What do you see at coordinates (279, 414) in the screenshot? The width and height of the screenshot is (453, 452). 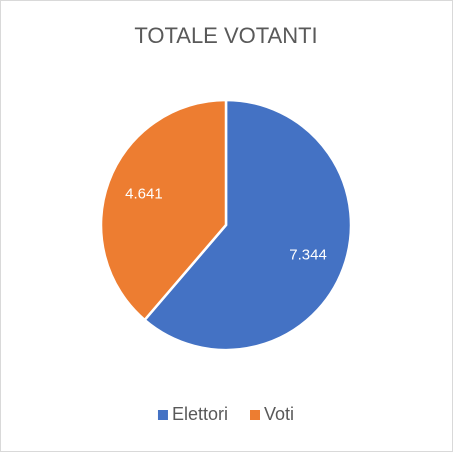 I see `legend-label: Voti` at bounding box center [279, 414].